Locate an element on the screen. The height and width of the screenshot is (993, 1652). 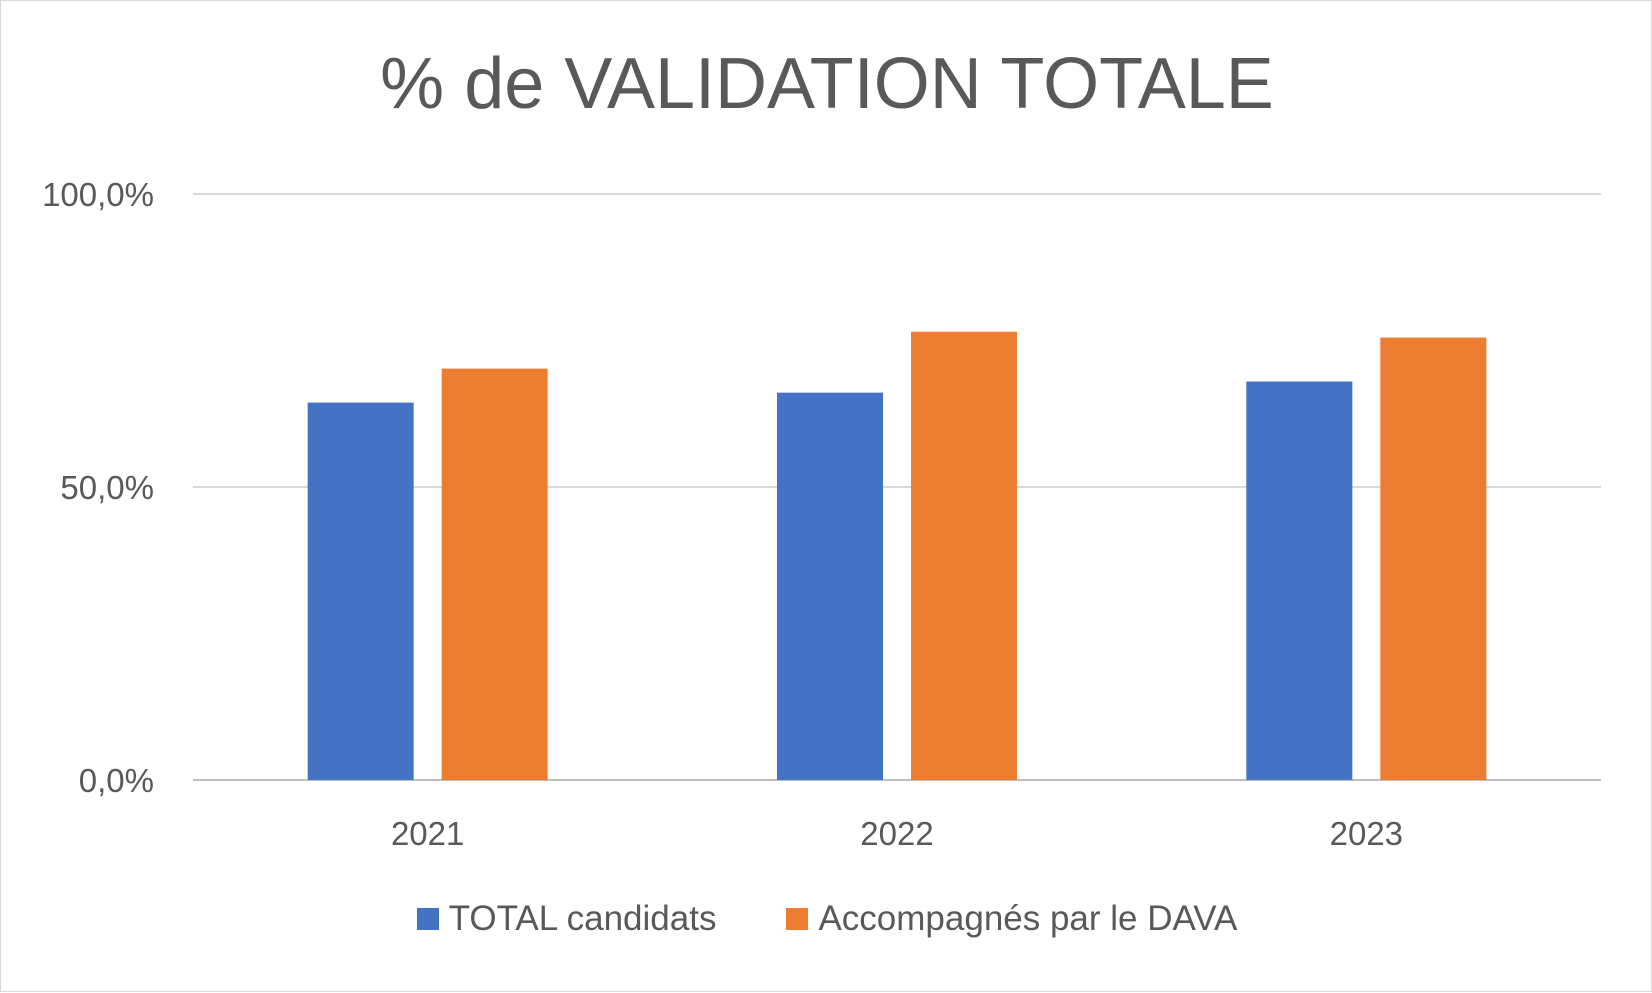
bar-2023-total-candidats is located at coordinates (1299, 580).